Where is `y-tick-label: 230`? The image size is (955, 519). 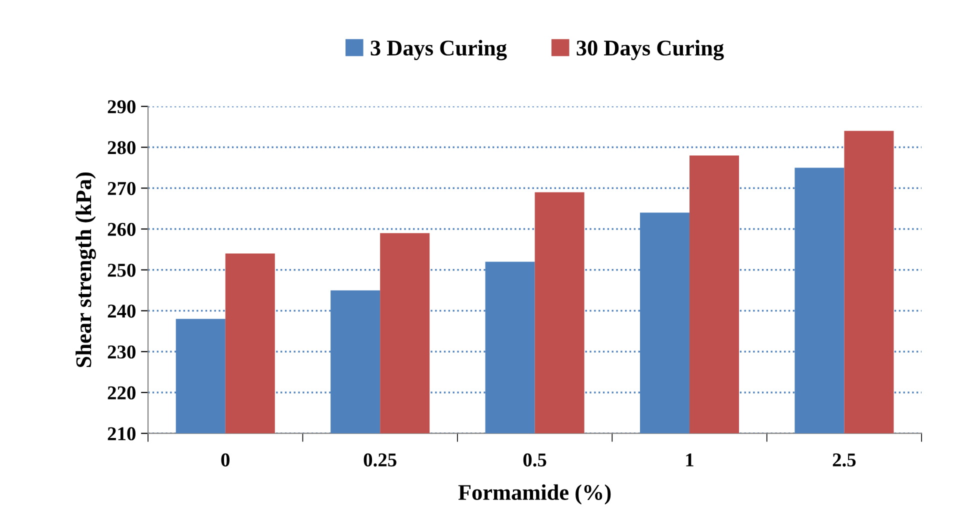
y-tick-label: 230 is located at coordinates (122, 352).